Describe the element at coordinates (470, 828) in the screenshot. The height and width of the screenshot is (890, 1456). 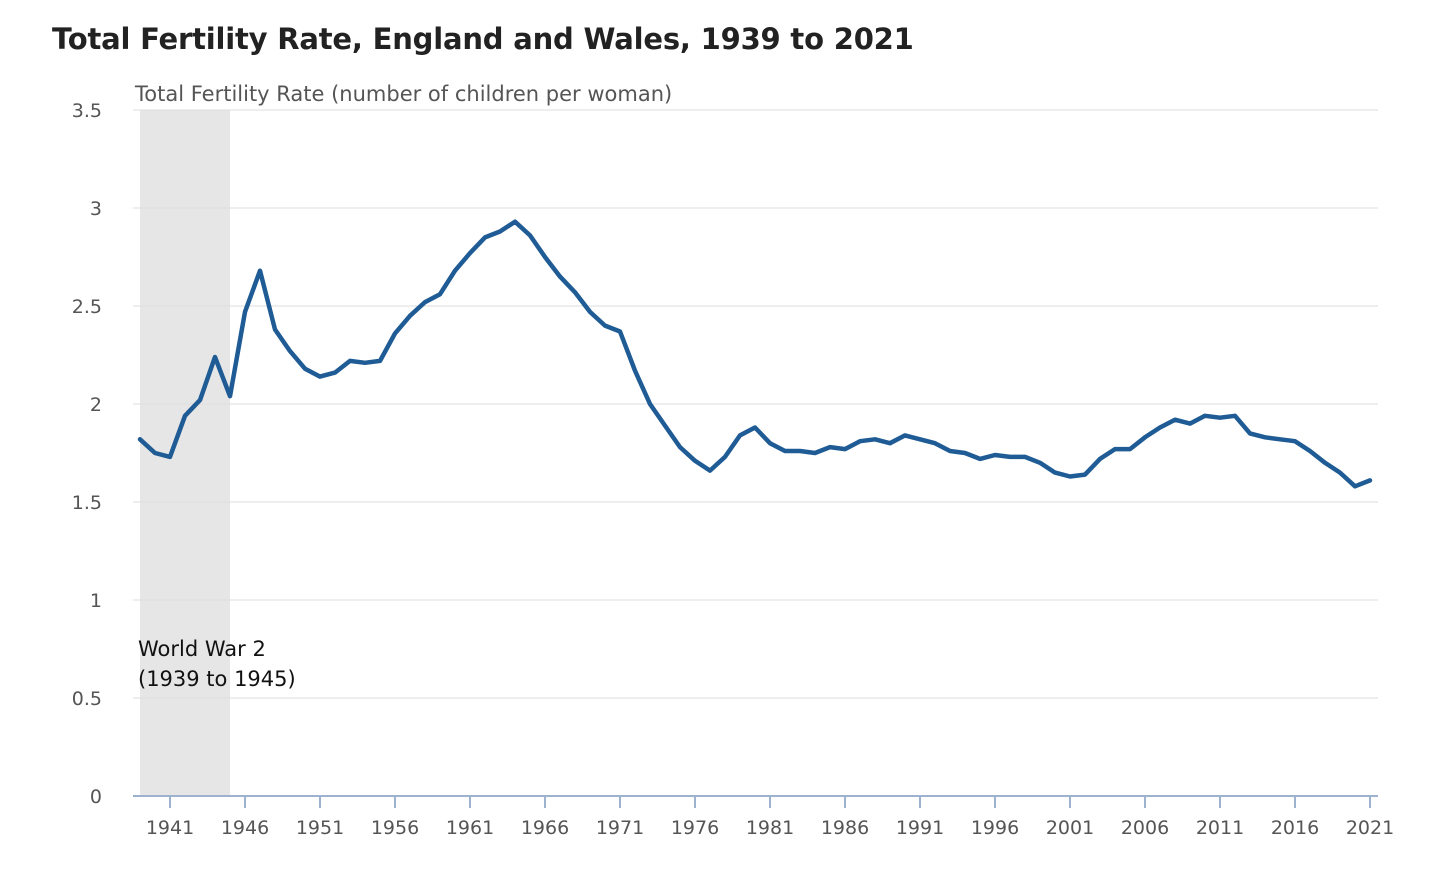
I see `x-tick-label: 1961` at that location.